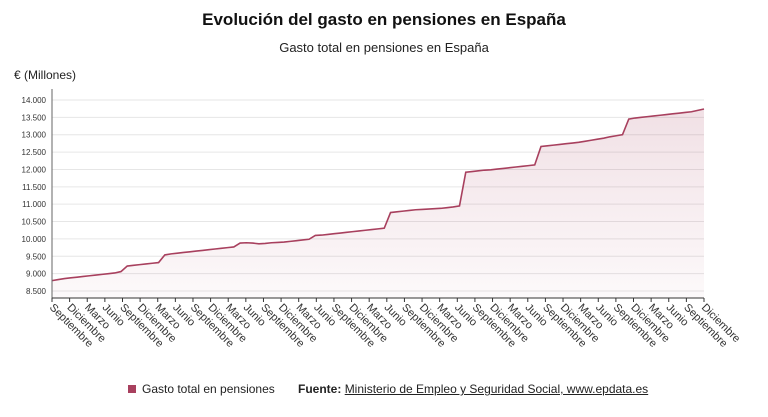 The width and height of the screenshot is (768, 417). Describe the element at coordinates (36, 291) in the screenshot. I see `y-tick-label: 8.500` at that location.